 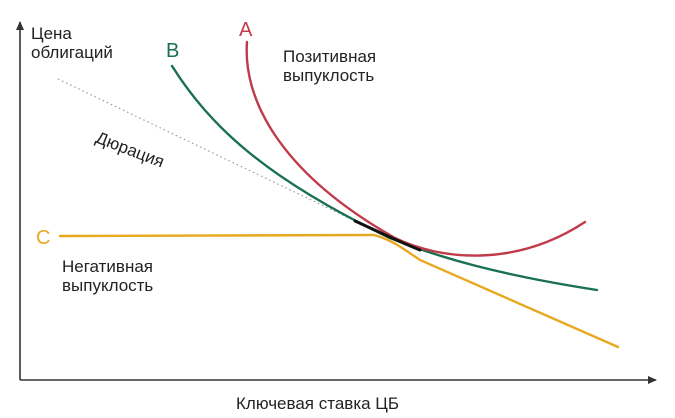 What do you see at coordinates (387, 235) in the screenshot?
I see `tangent-segment` at bounding box center [387, 235].